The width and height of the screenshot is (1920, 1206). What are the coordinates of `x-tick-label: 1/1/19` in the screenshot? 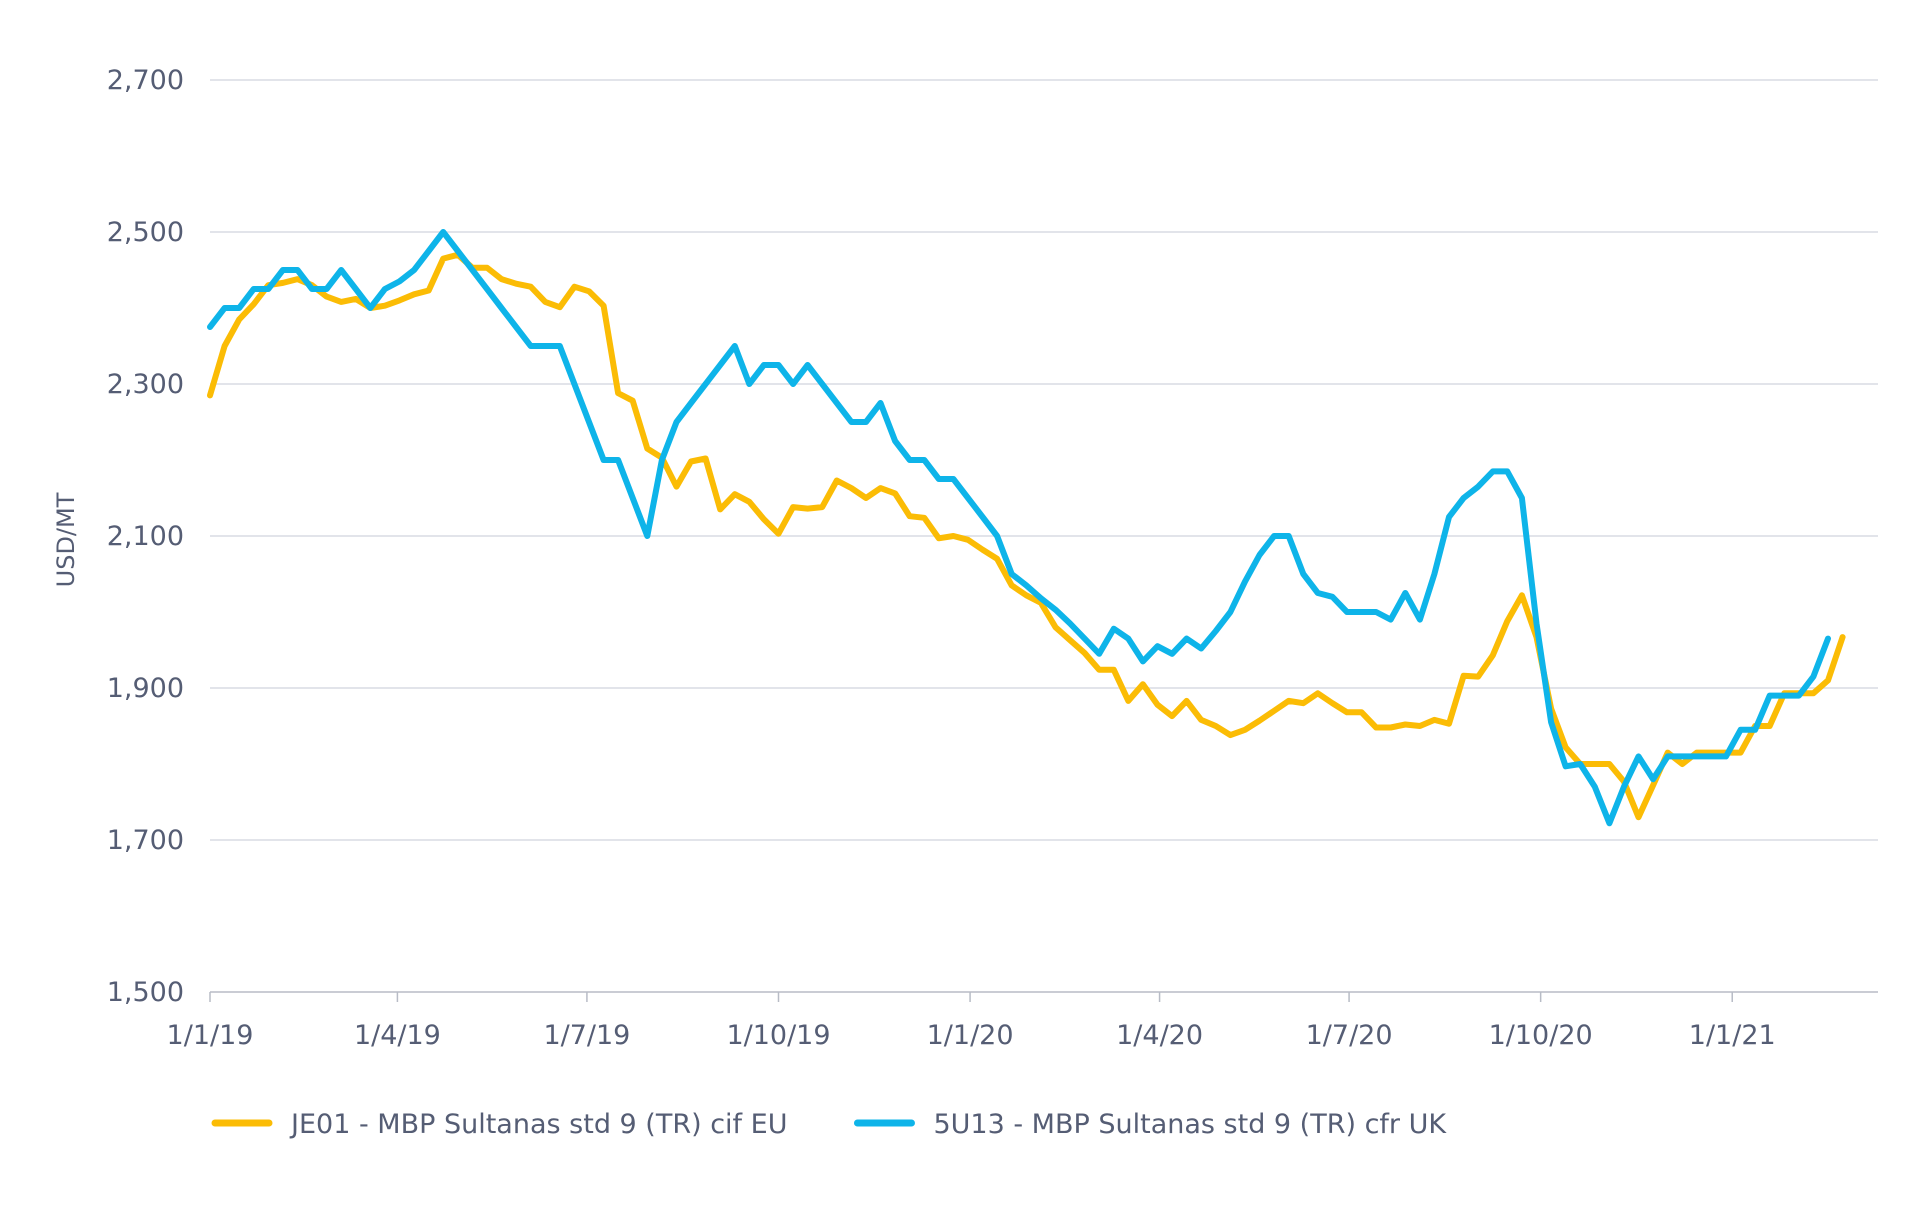 It's located at (210, 1035).